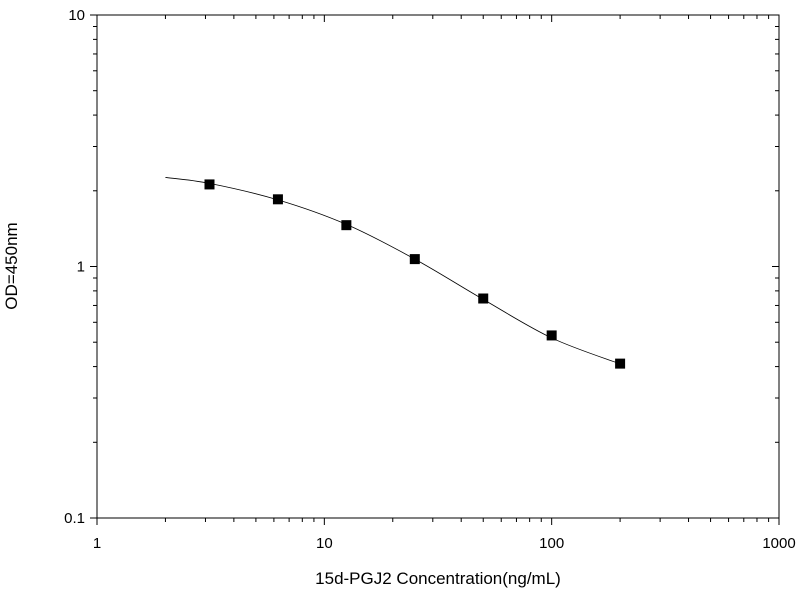 The image size is (800, 600). Describe the element at coordinates (778, 543) in the screenshot. I see `x-tick-label: 1000` at that location.